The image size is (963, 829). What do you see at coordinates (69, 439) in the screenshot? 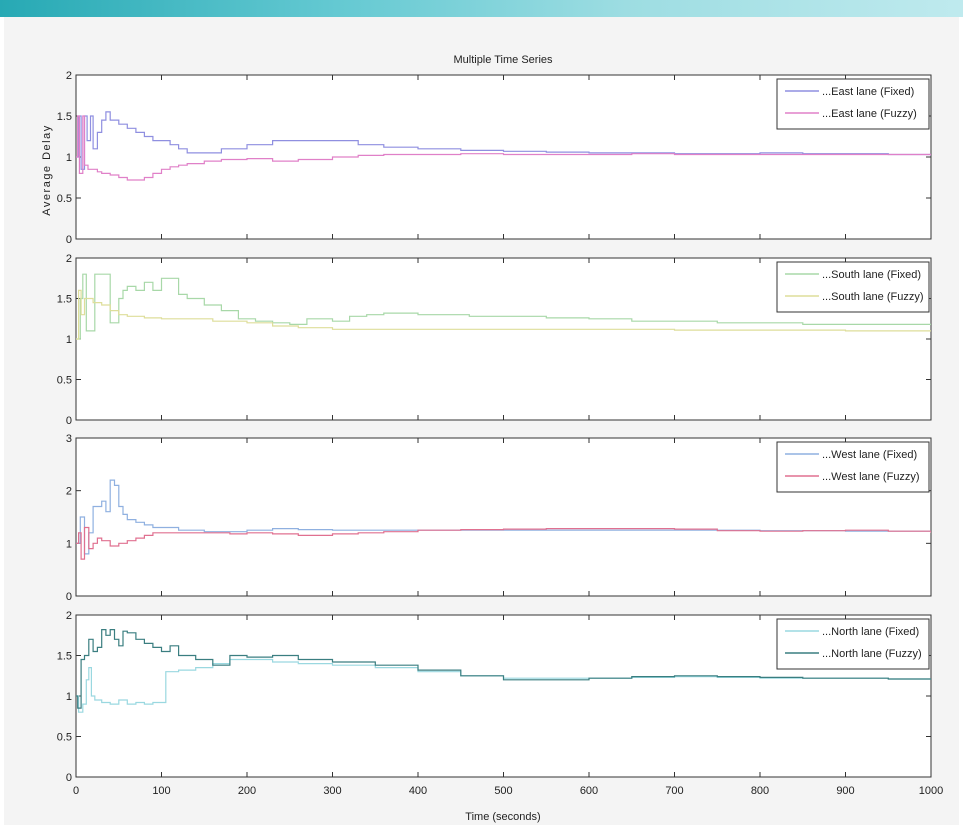
I see `y-tick-label: 3` at bounding box center [69, 439].